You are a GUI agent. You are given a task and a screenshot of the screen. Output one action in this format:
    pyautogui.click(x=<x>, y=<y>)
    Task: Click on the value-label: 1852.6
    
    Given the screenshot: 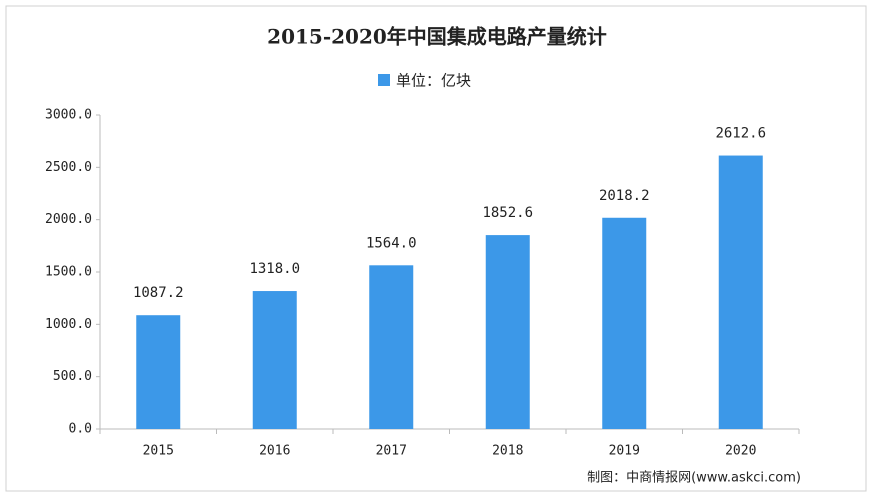 What is the action you would take?
    pyautogui.click(x=507, y=213)
    